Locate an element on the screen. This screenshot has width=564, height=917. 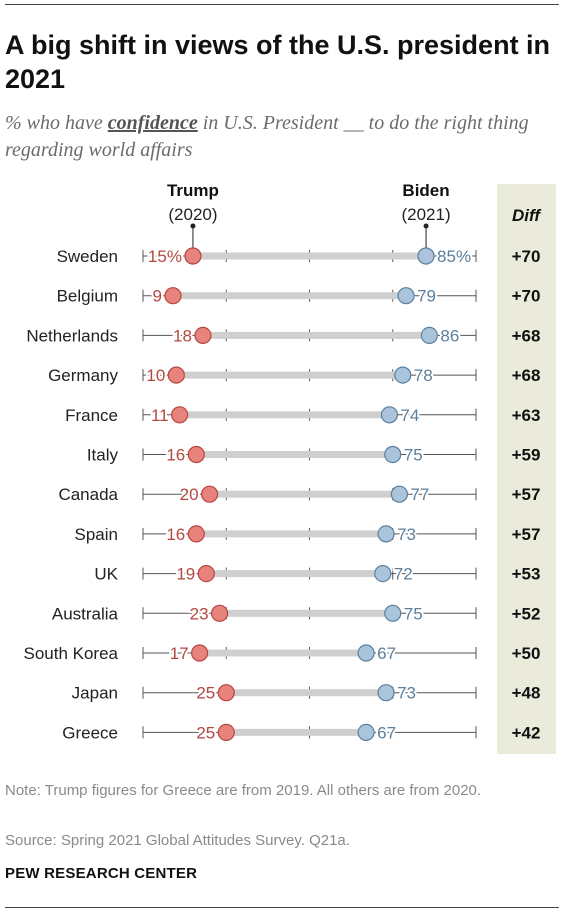
trump-value-label: 19 is located at coordinates (185, 574).